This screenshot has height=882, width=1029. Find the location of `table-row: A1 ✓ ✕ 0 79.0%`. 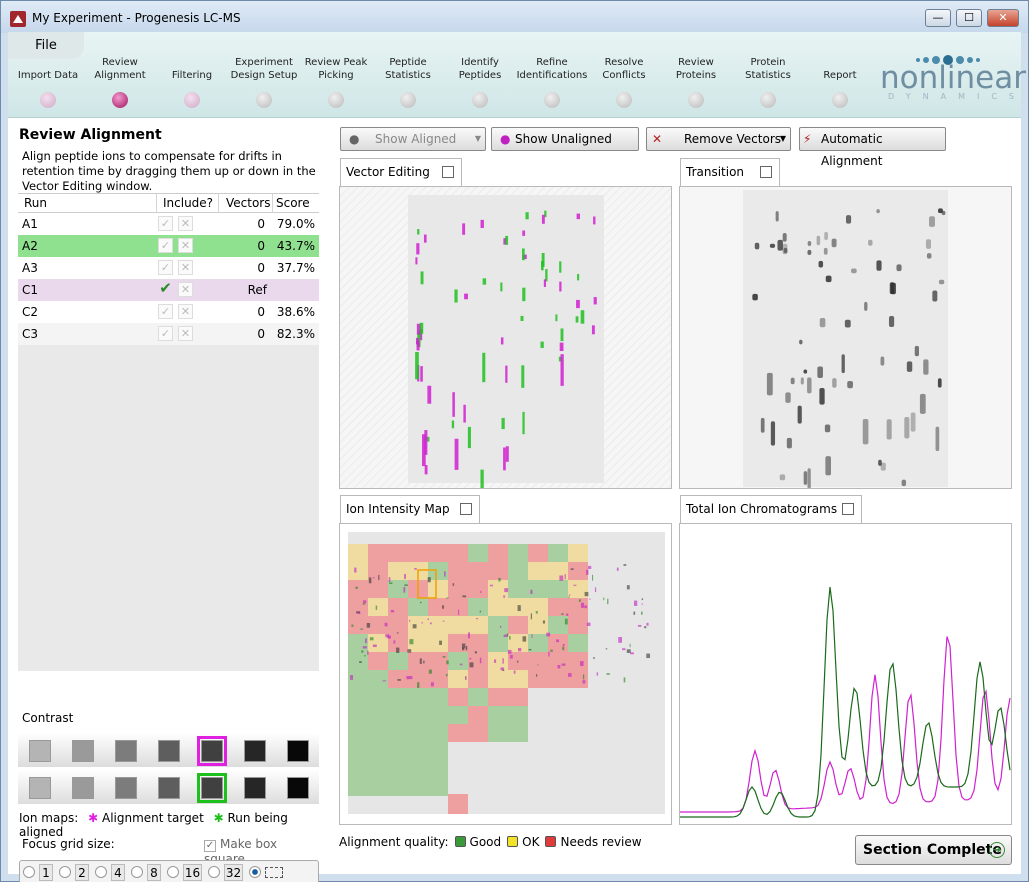

table-row: A1 ✓ ✕ 0 79.0% is located at coordinates (168, 224).